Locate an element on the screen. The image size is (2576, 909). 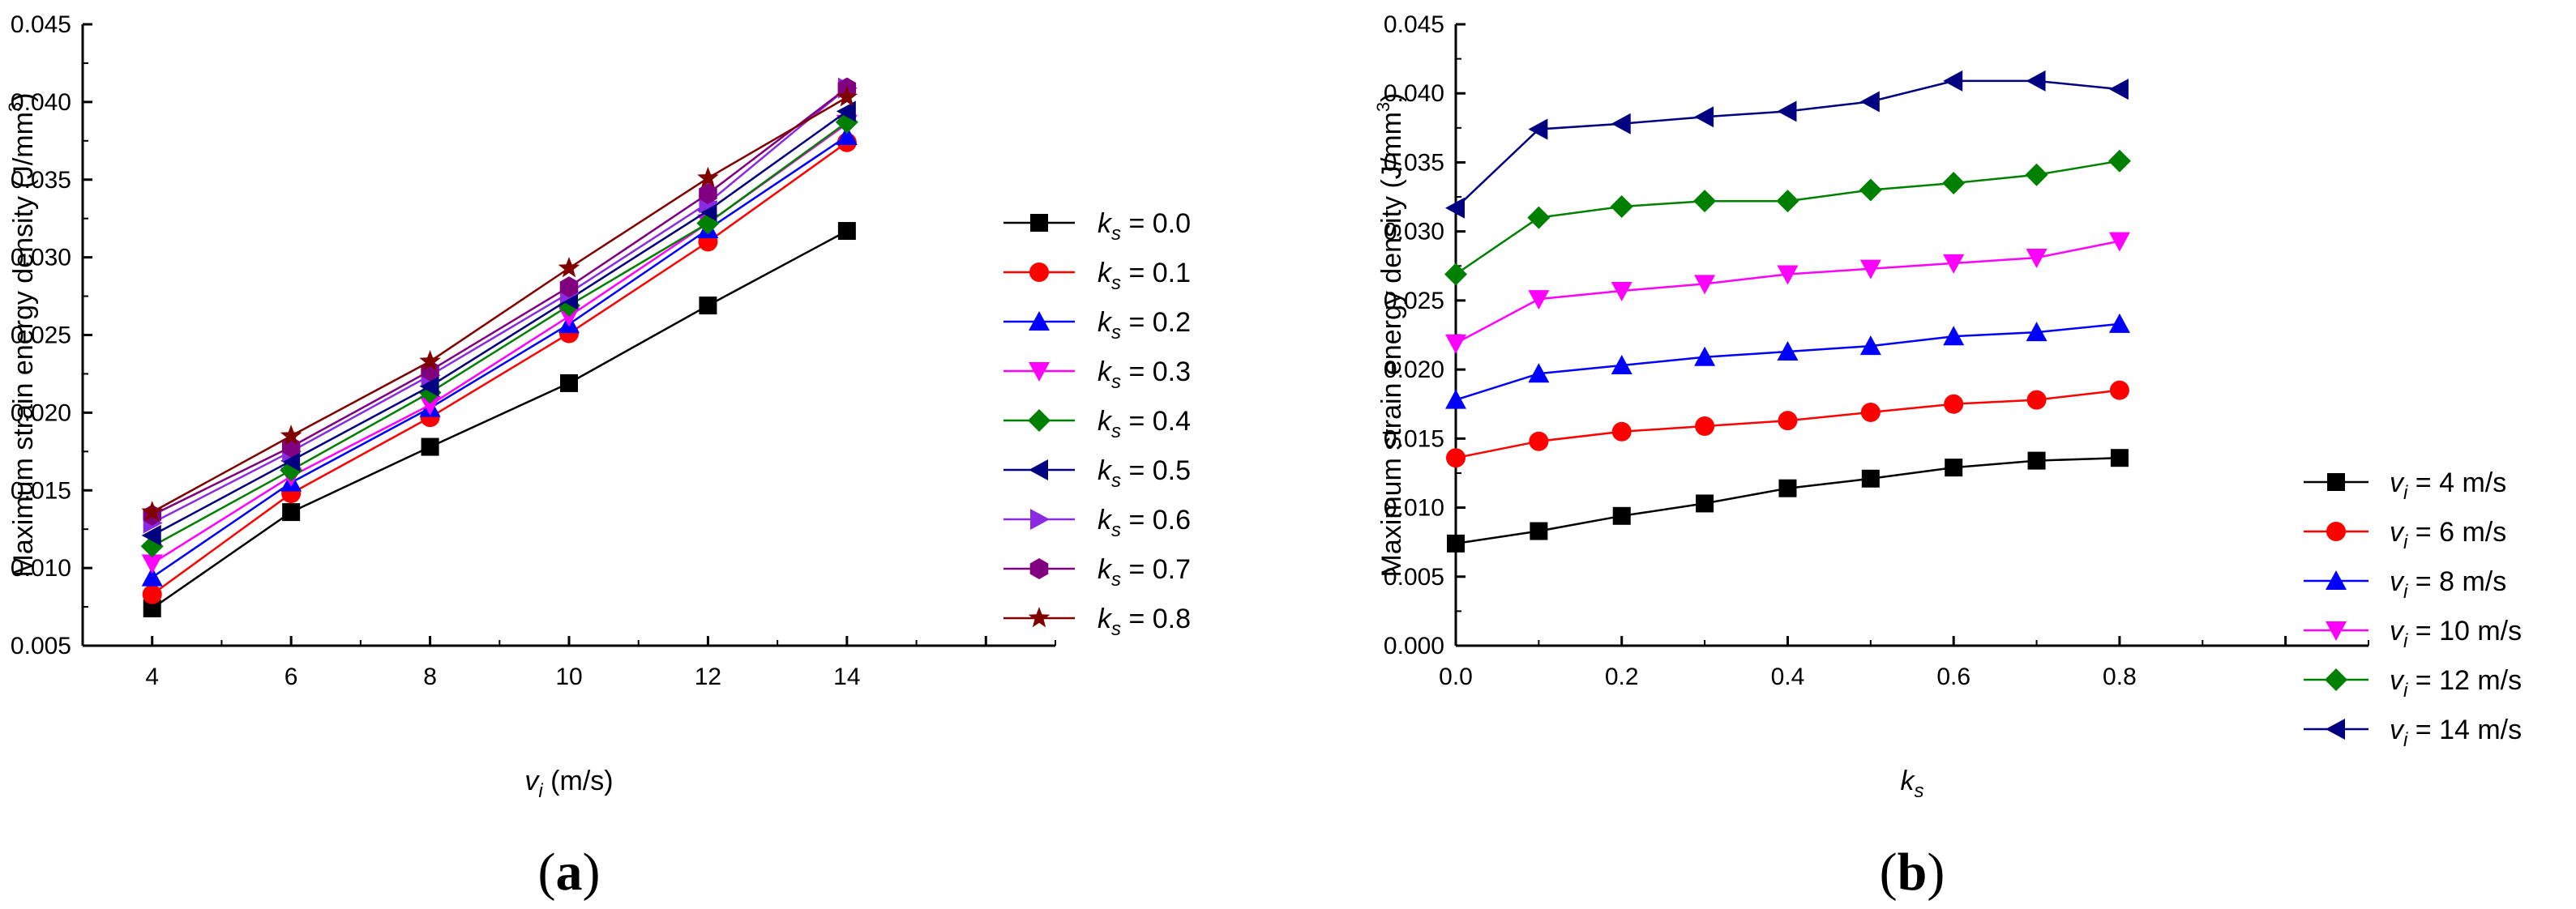
legend-label: ks = 0.6 is located at coordinates (1144, 523).